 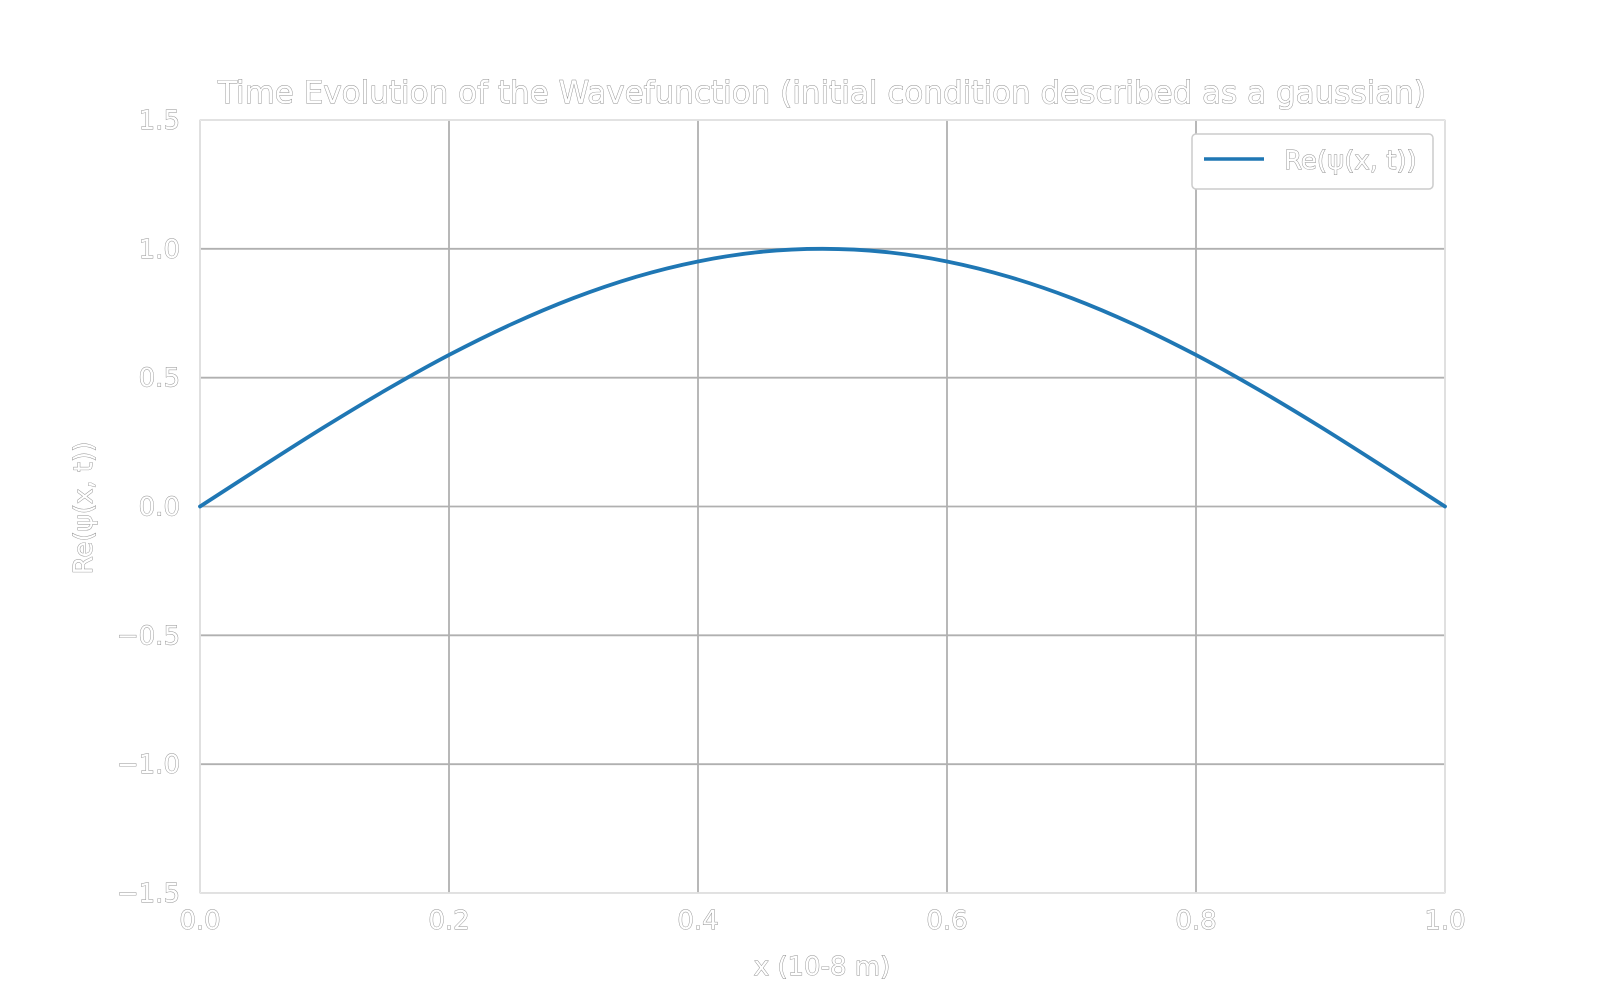 I want to click on x-tick-label: 0.0, so click(x=199, y=921).